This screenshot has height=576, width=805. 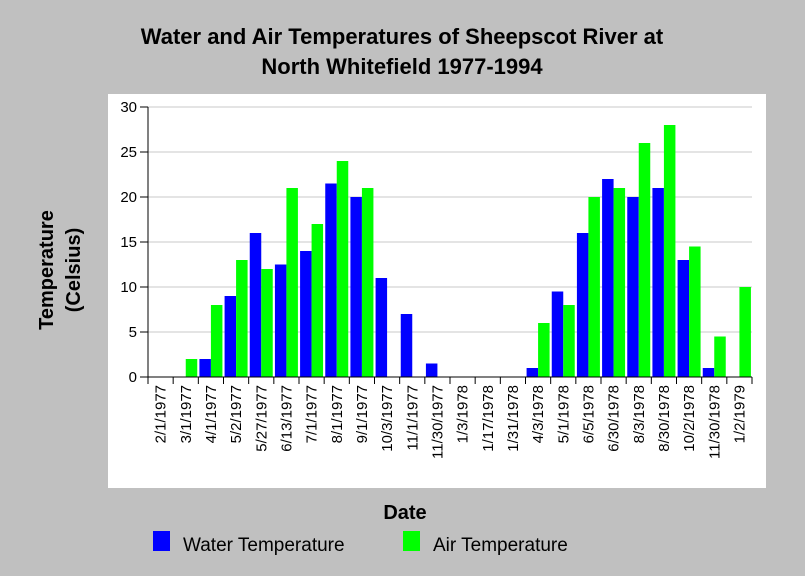 What do you see at coordinates (74, 270) in the screenshot?
I see `y-axis-title-line-2: (Celsius)` at bounding box center [74, 270].